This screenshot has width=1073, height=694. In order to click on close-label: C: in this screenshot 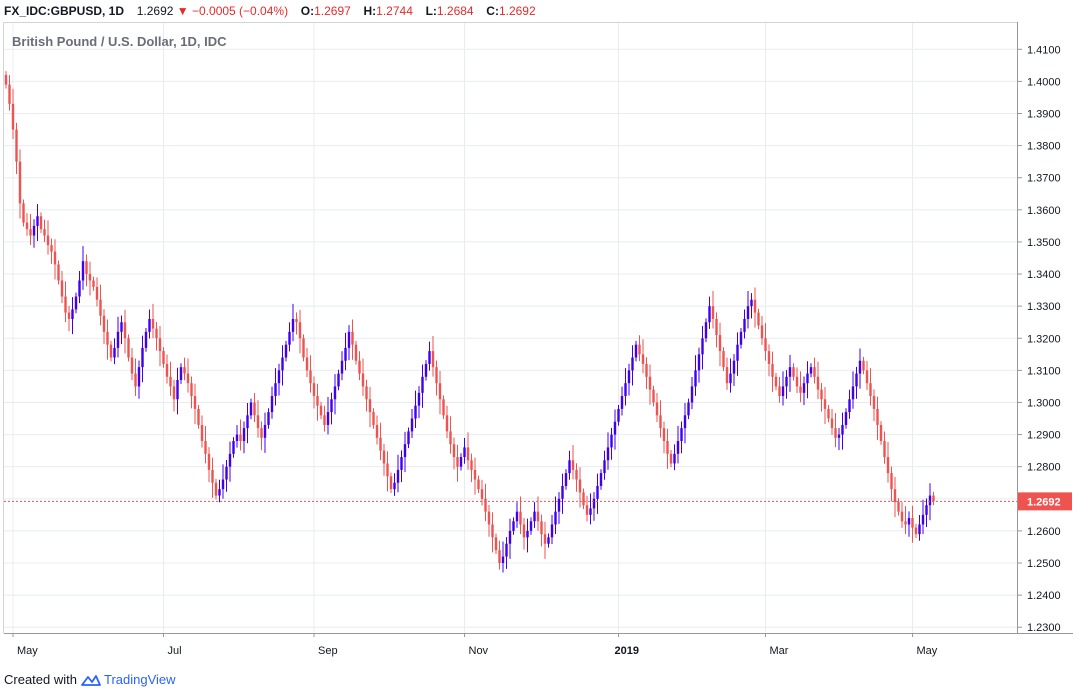, I will do `click(492, 11)`.